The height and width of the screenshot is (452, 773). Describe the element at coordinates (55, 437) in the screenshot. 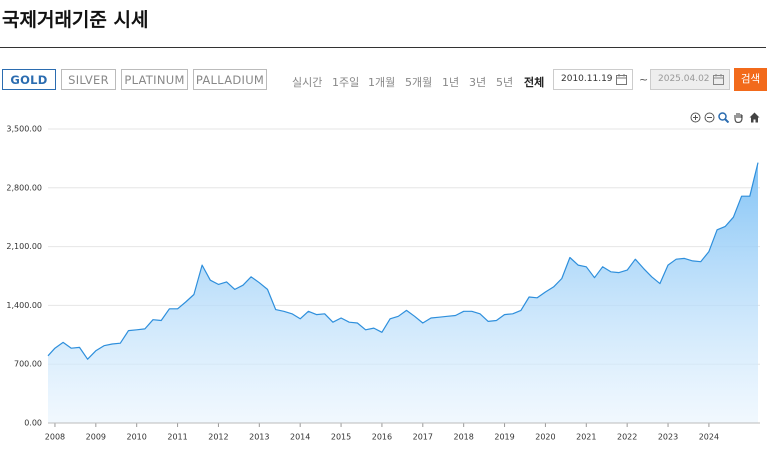

I see `x-tick-label: 2008` at that location.